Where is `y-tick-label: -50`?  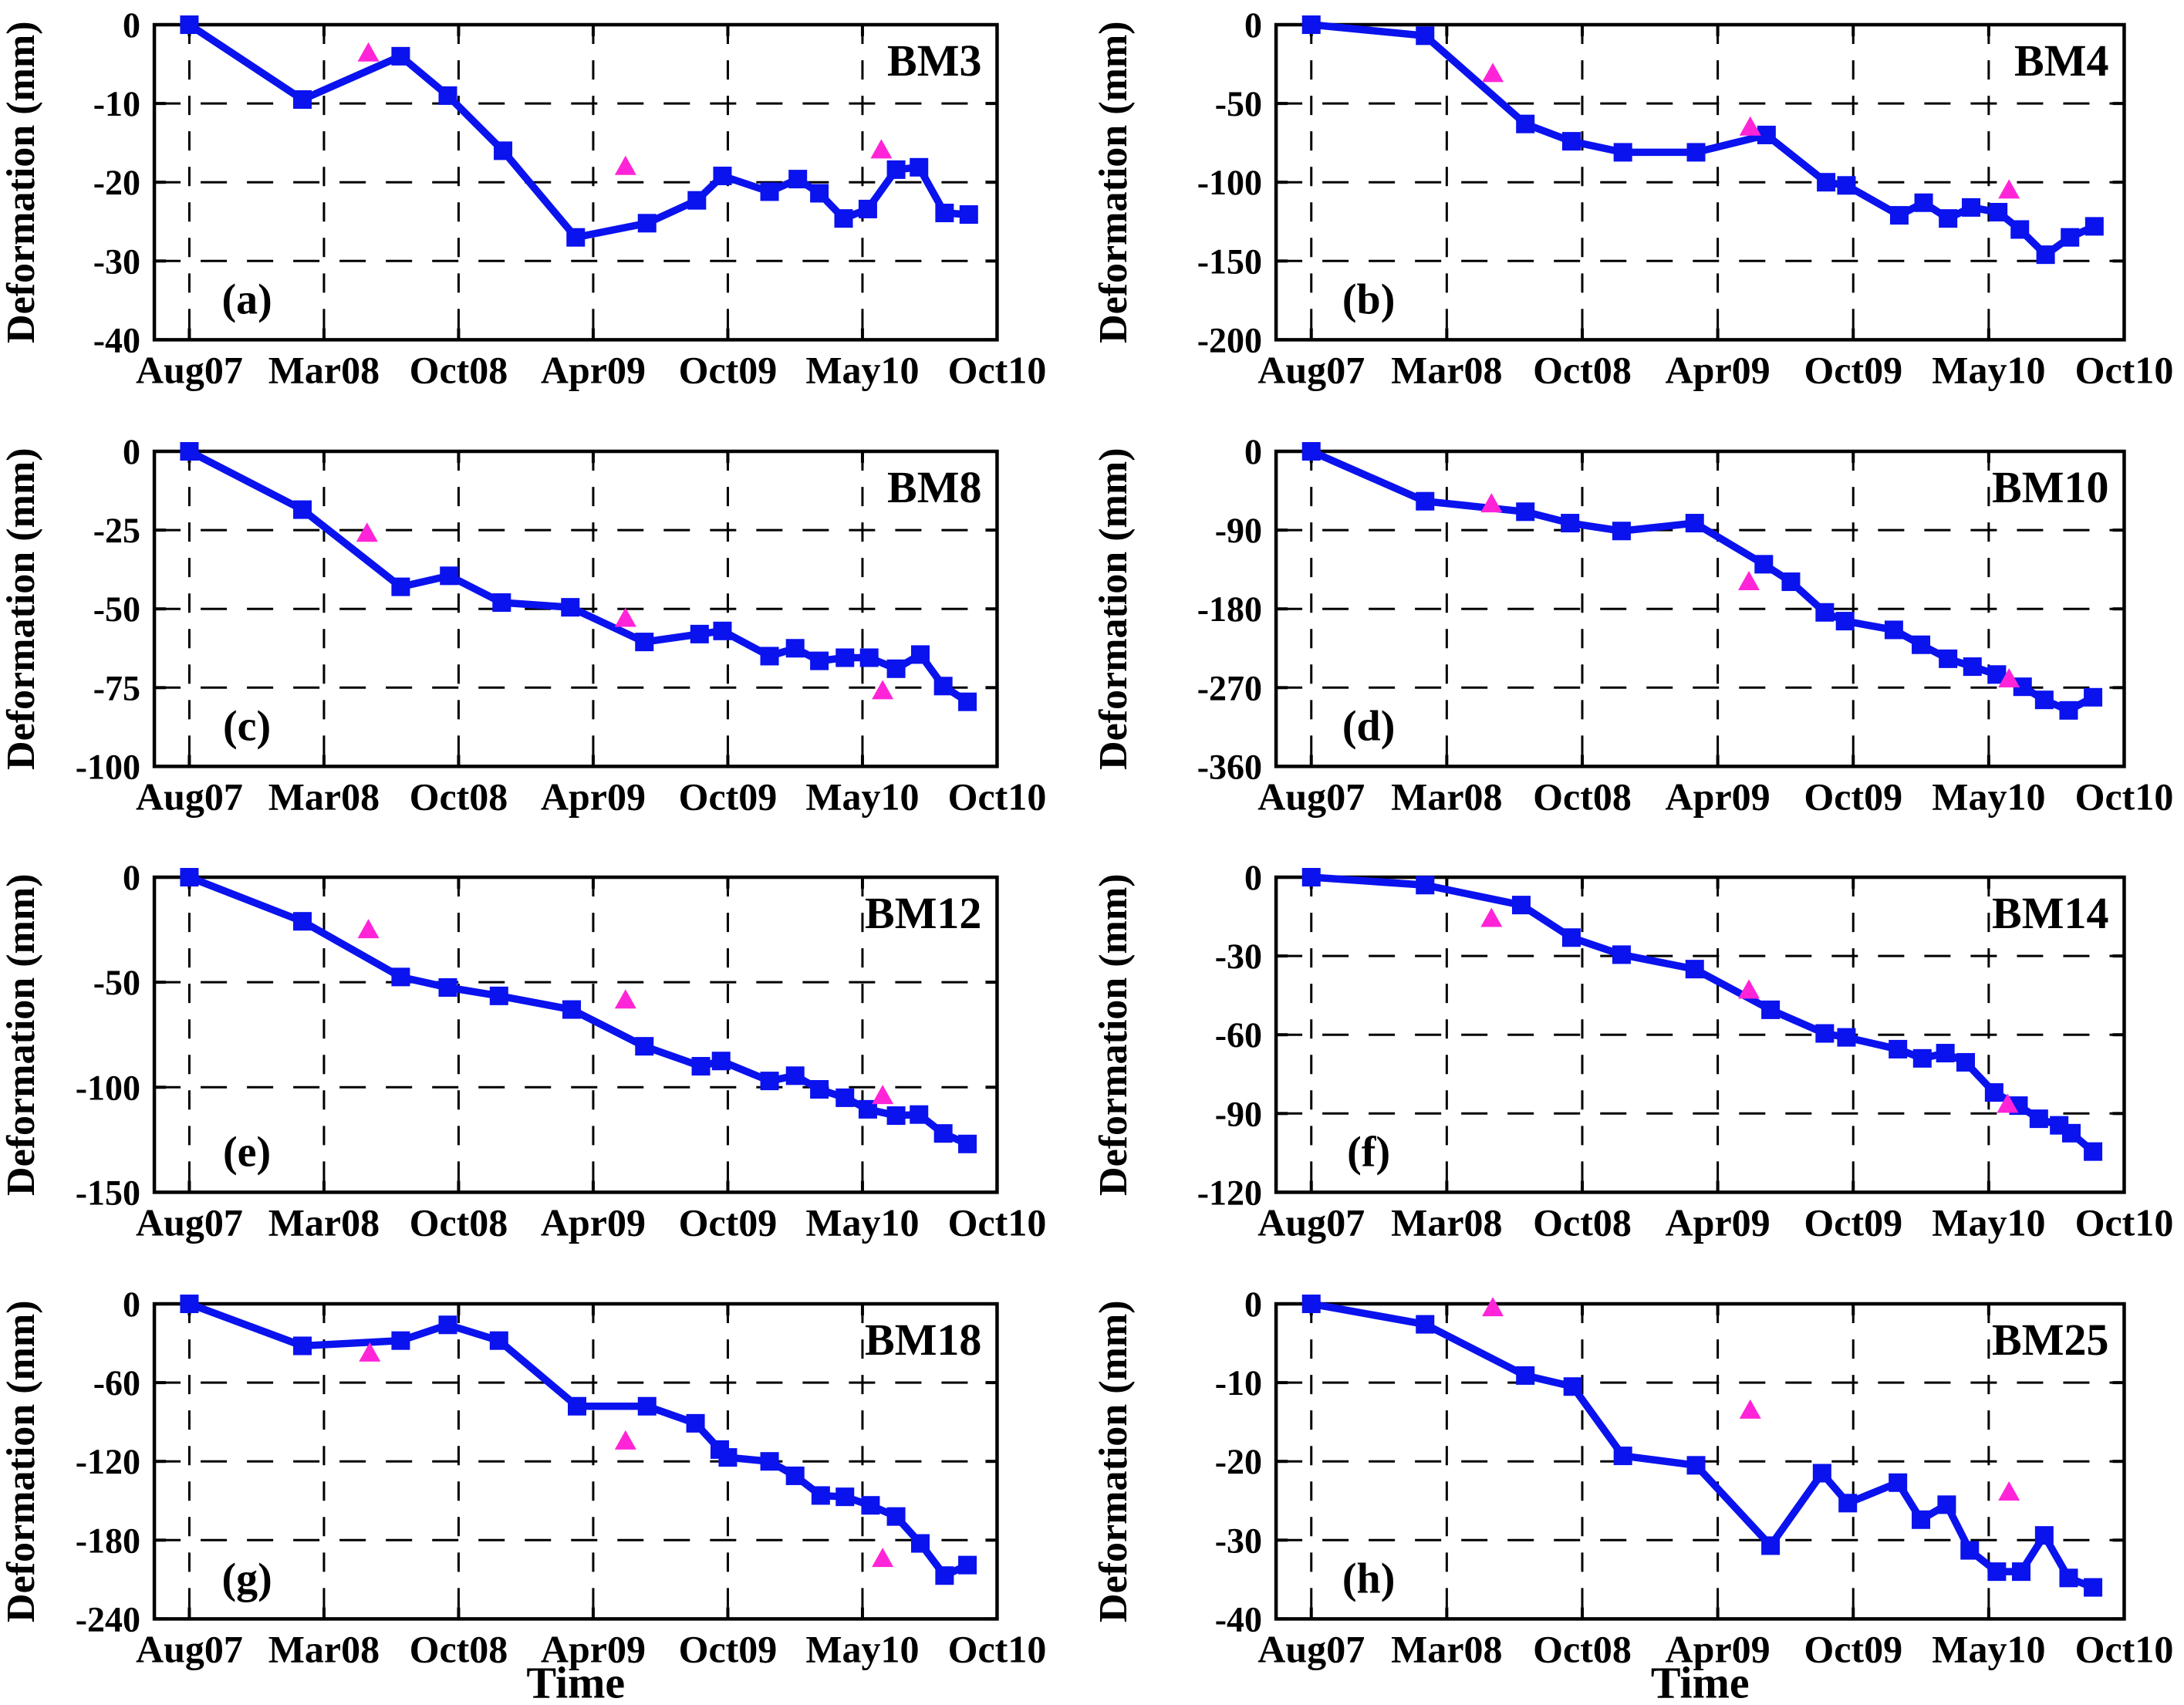
y-tick-label: -50 is located at coordinates (1237, 103).